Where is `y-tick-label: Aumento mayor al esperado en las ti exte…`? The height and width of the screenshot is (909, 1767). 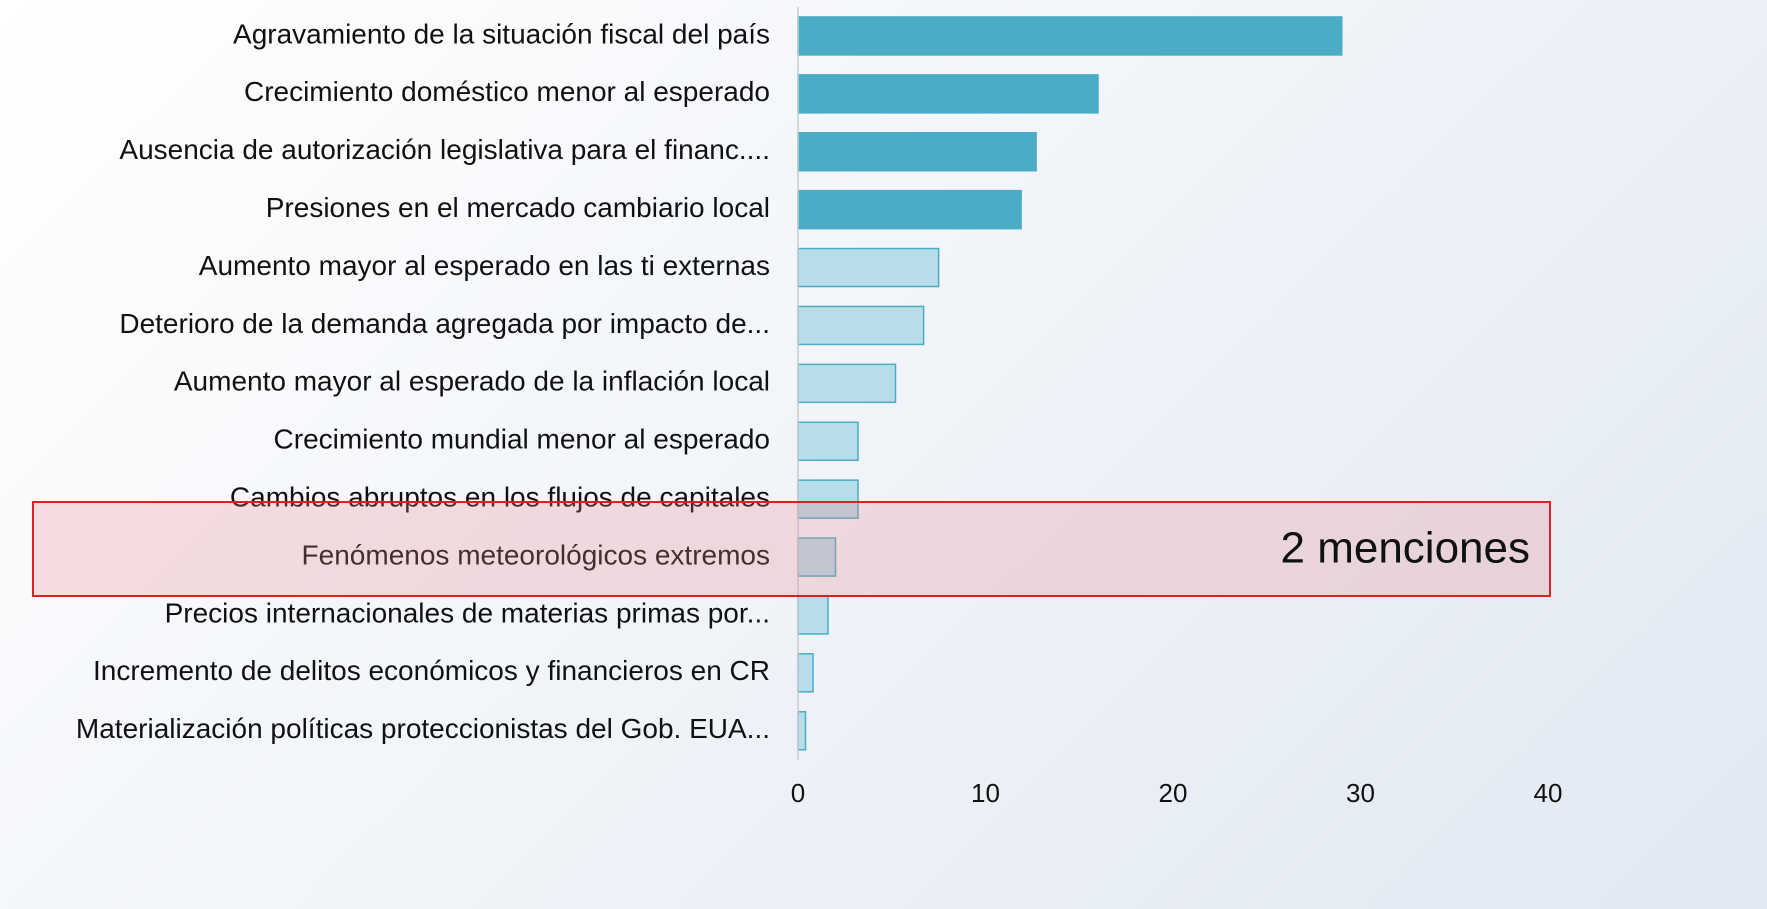 y-tick-label: Aumento mayor al esperado en las ti exte… is located at coordinates (484, 265).